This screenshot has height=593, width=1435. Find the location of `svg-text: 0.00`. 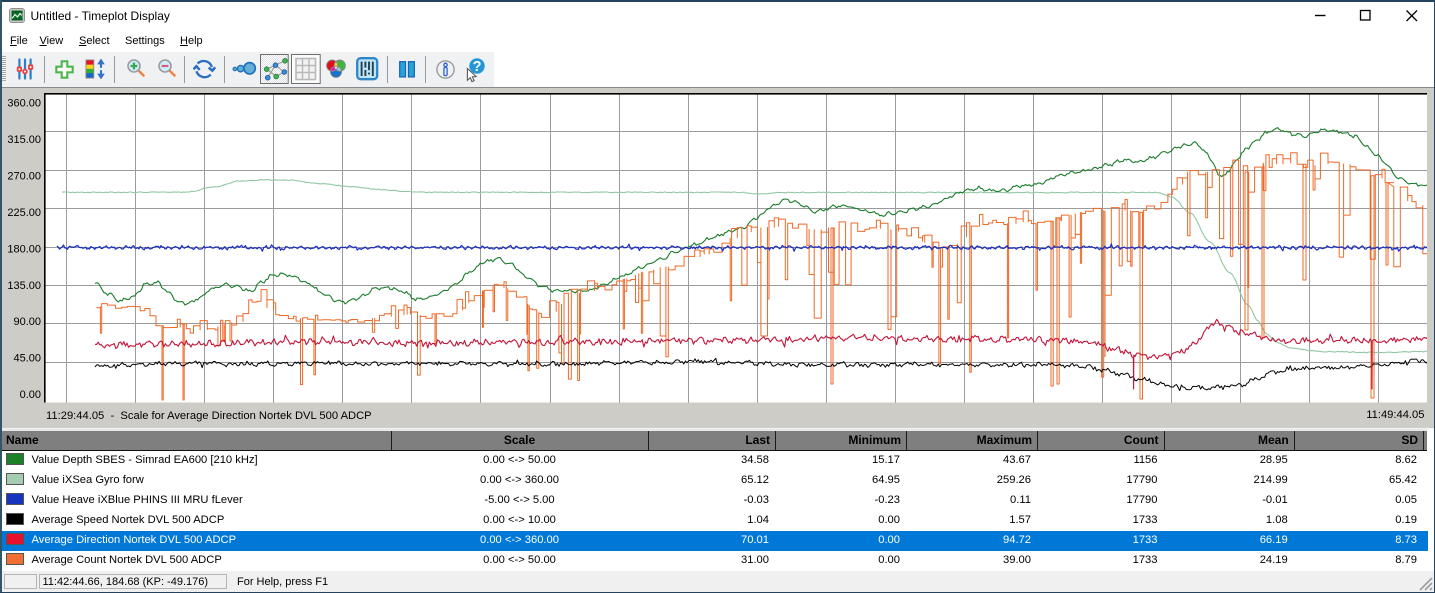

svg-text: 0.00 is located at coordinates (30, 395).